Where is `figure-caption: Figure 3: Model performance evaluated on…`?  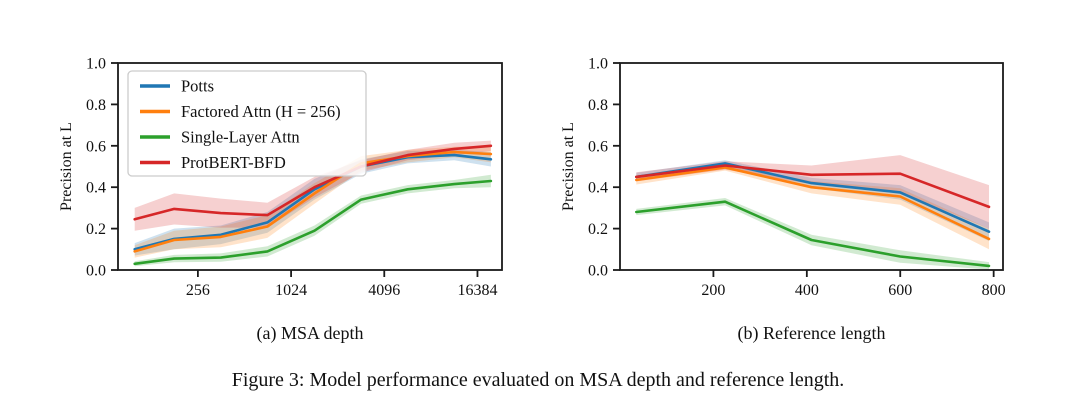 figure-caption: Figure 3: Model performance evaluated on… is located at coordinates (538, 380).